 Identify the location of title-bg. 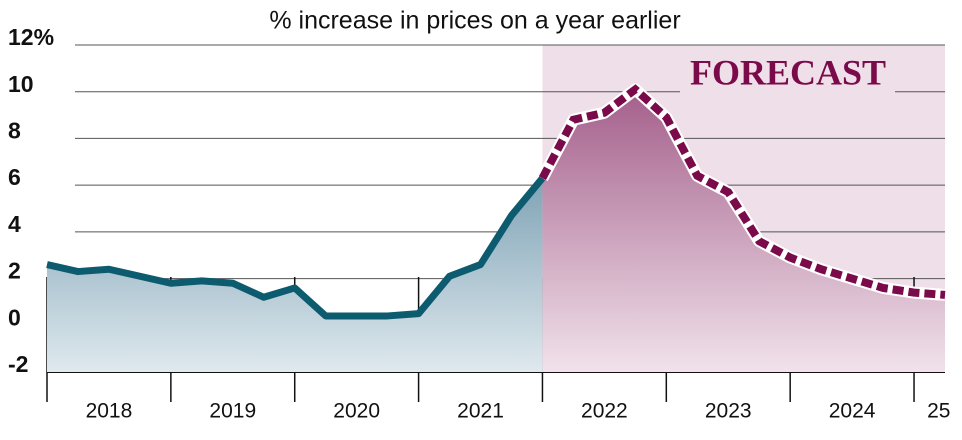
(475, 23).